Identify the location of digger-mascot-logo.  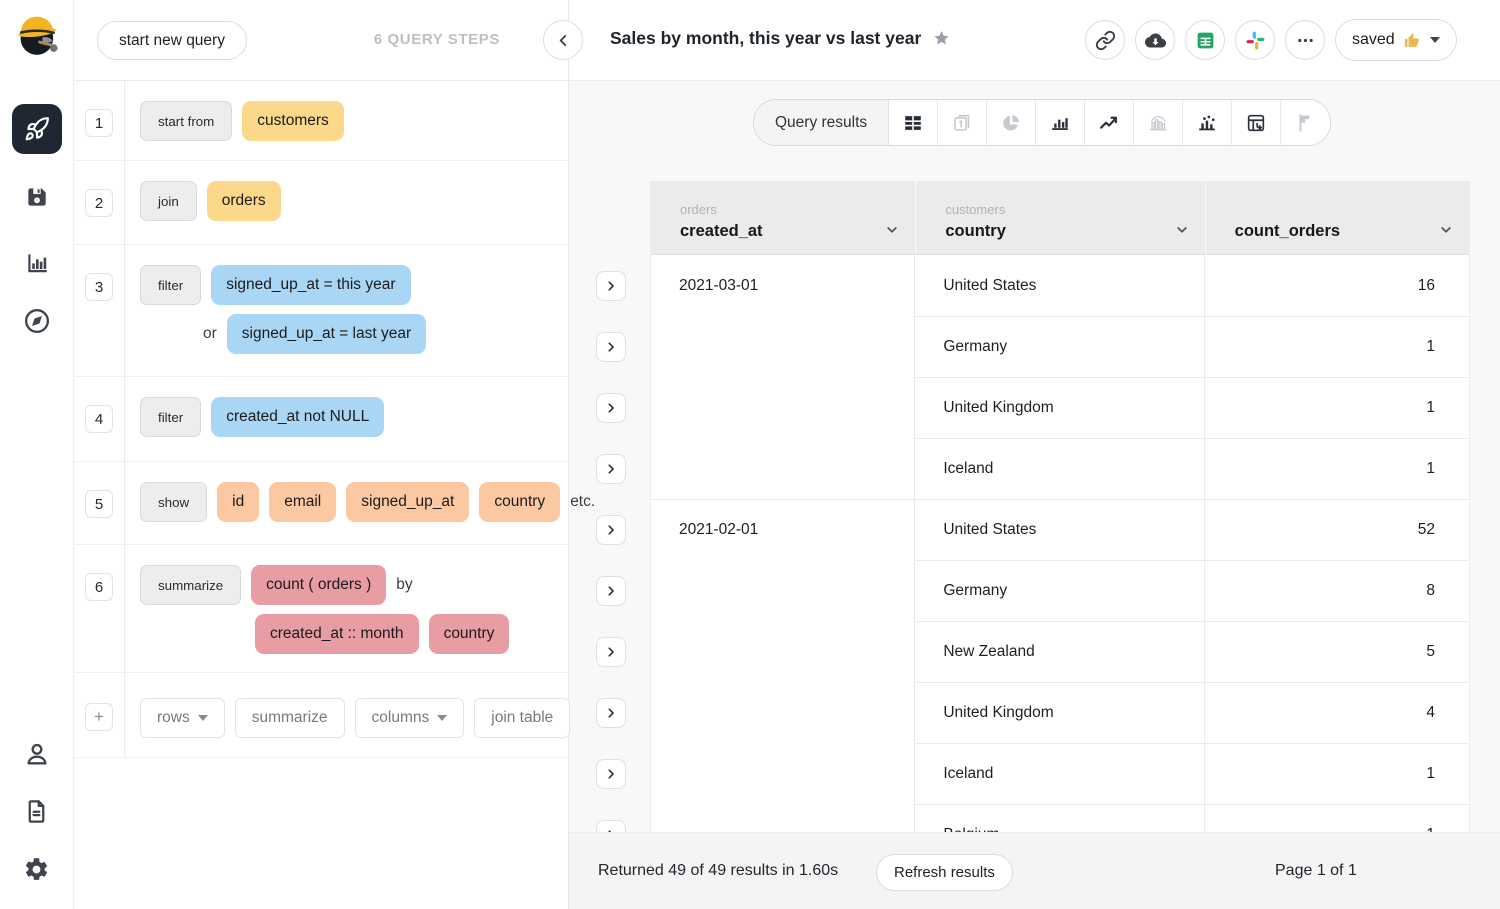
(38, 34).